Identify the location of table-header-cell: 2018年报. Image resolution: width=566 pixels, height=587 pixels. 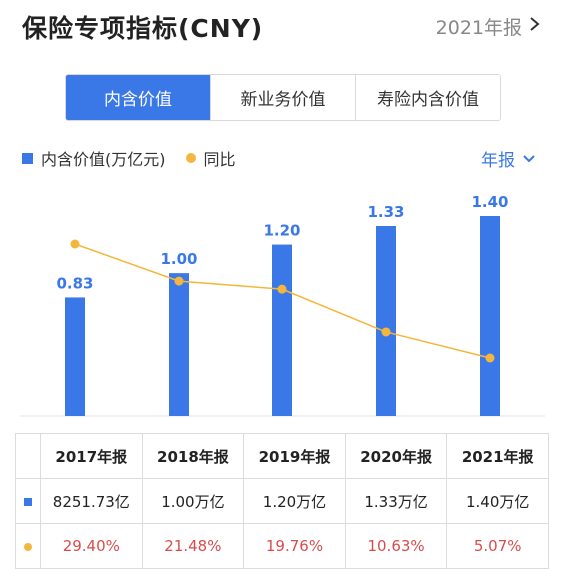
(193, 456).